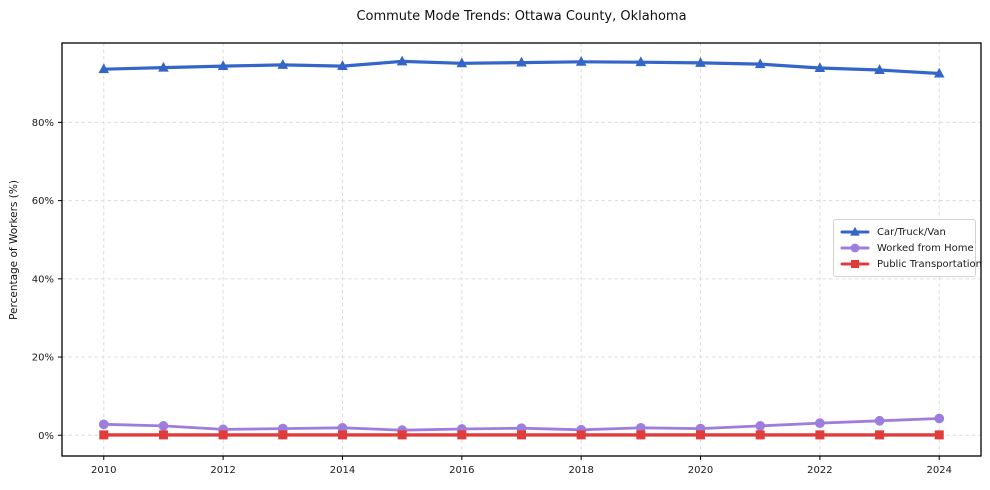 This screenshot has height=490, width=990. Describe the element at coordinates (855, 264) in the screenshot. I see `line-square-marker-icon` at that location.